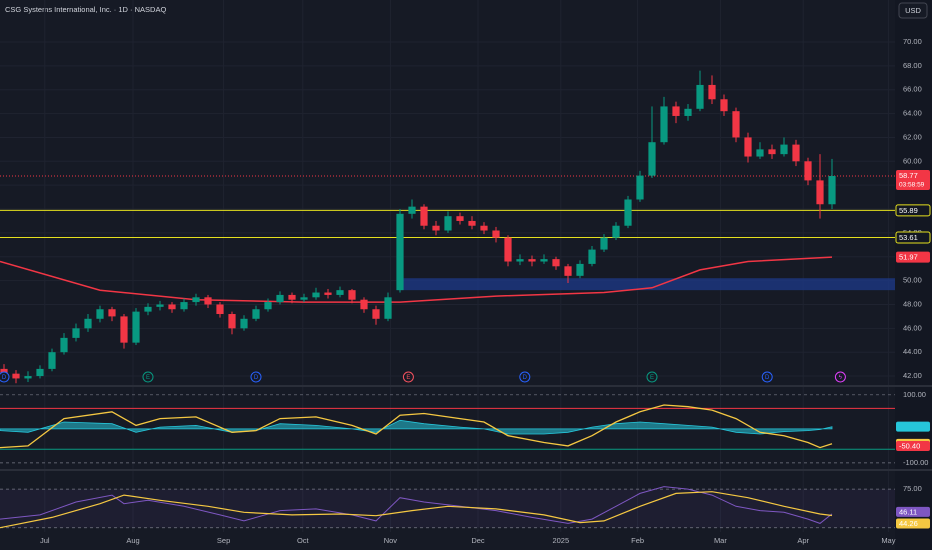 The height and width of the screenshot is (550, 932). I want to click on x-tick-label: 2025, so click(560, 540).